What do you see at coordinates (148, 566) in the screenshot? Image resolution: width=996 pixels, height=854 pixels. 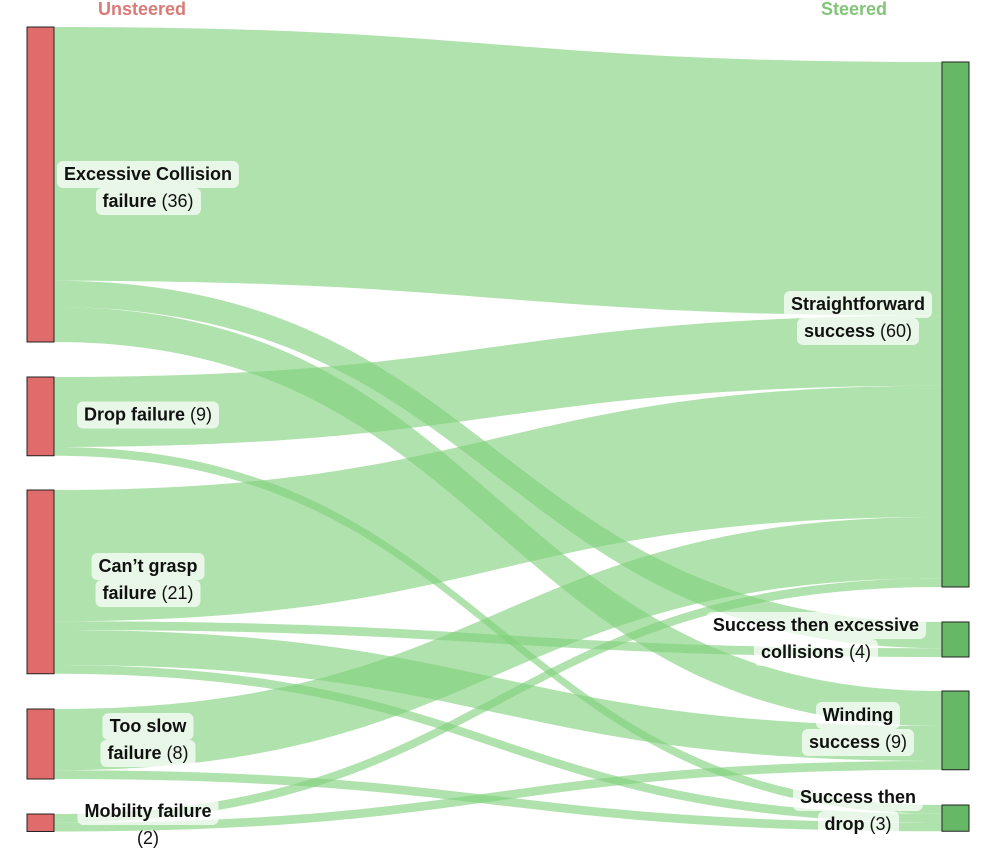 I see `node-label-line1: Can’t grasp` at bounding box center [148, 566].